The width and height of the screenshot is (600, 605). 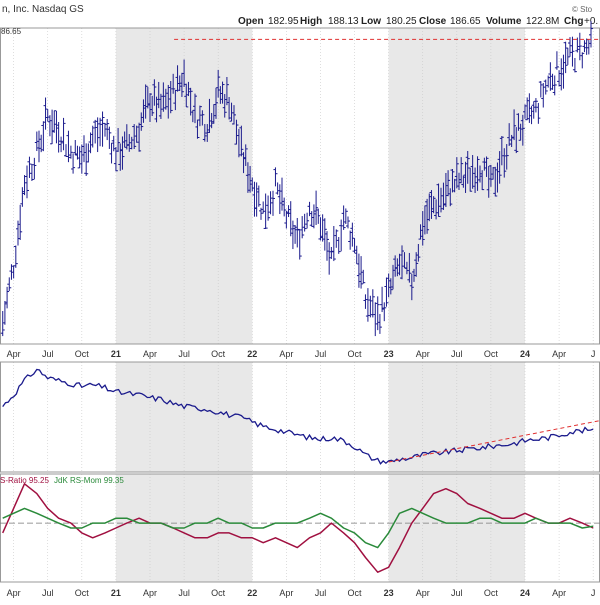 I want to click on rrg-x-tick-label: 21, so click(x=116, y=593).